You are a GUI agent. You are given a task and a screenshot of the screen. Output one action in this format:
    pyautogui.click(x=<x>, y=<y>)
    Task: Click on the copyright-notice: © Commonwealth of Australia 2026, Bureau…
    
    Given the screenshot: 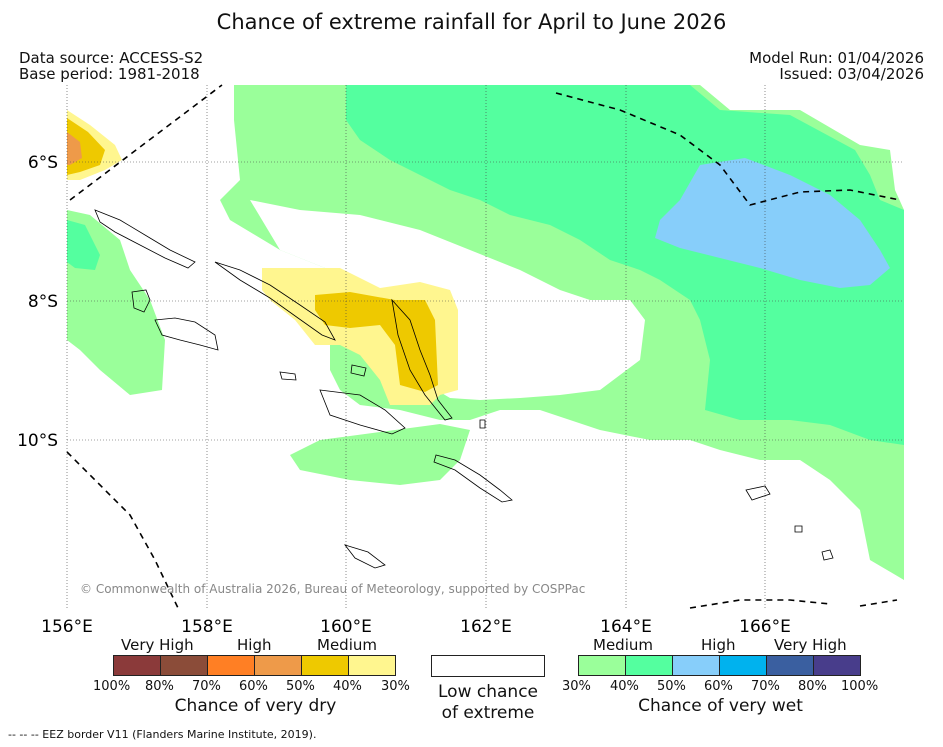 What is the action you would take?
    pyautogui.click(x=333, y=589)
    